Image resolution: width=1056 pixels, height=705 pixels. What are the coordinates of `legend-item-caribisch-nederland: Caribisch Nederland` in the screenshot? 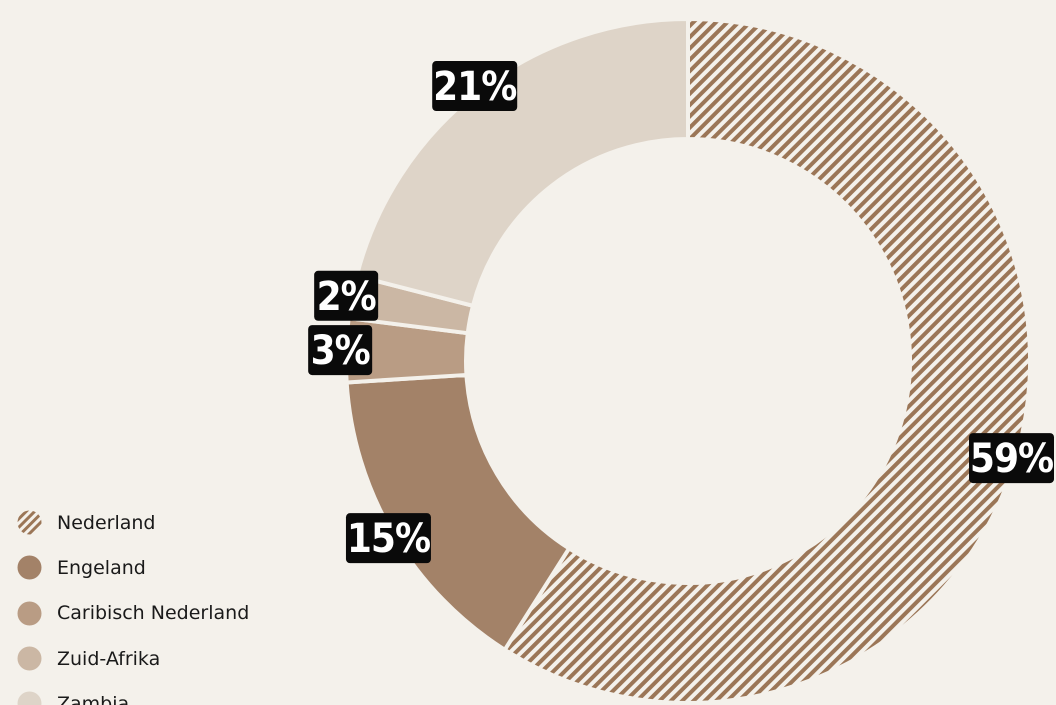 It's located at (133, 613).